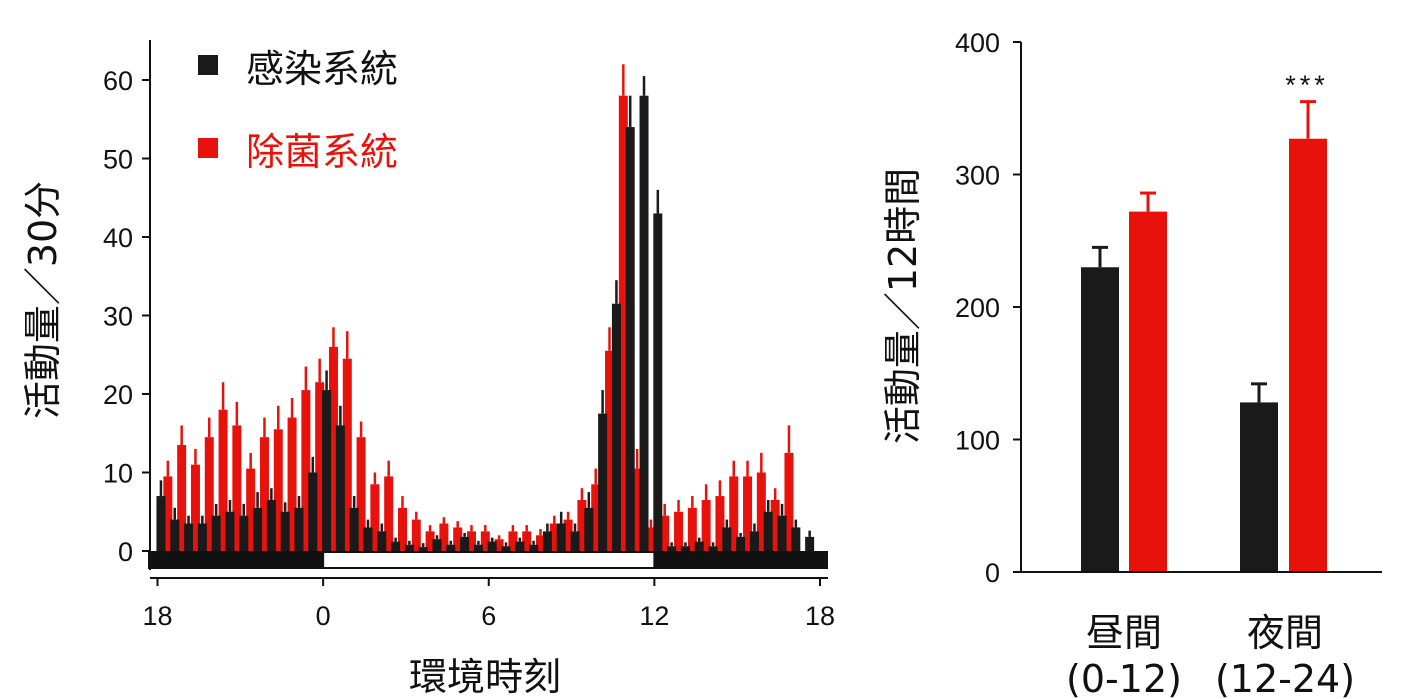 The height and width of the screenshot is (699, 1420). Describe the element at coordinates (118, 238) in the screenshot. I see `y-tick-label: 40` at that location.